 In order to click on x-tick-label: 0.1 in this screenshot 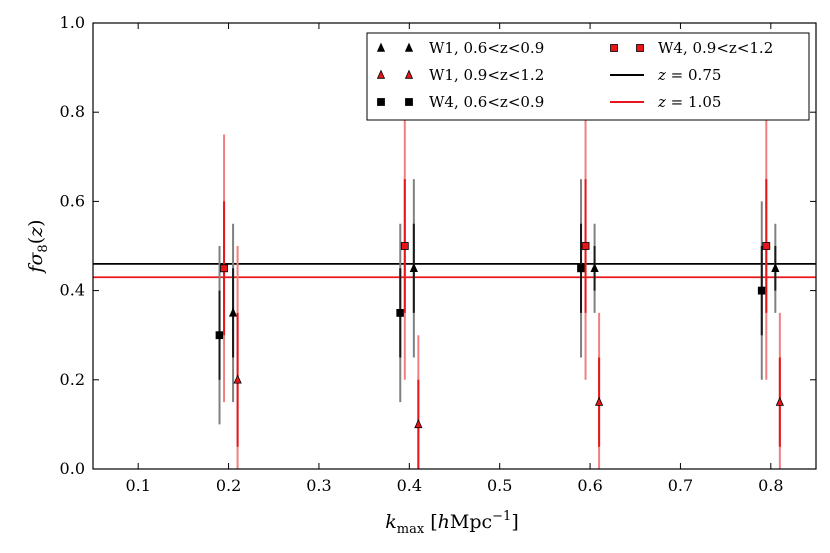, I will do `click(137, 485)`.